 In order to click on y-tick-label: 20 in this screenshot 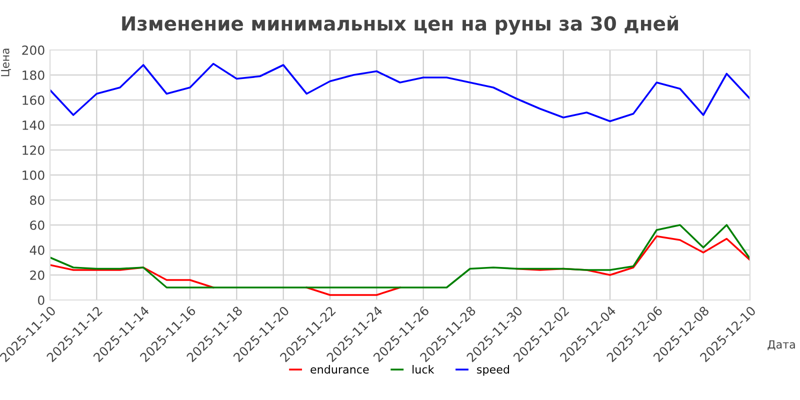, I will do `click(37, 275)`.